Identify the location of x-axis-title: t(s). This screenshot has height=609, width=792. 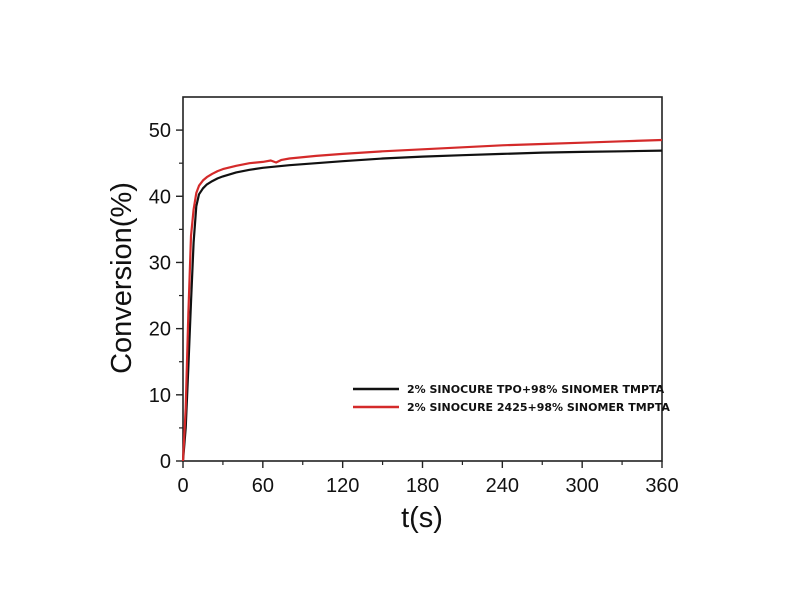
(422, 518).